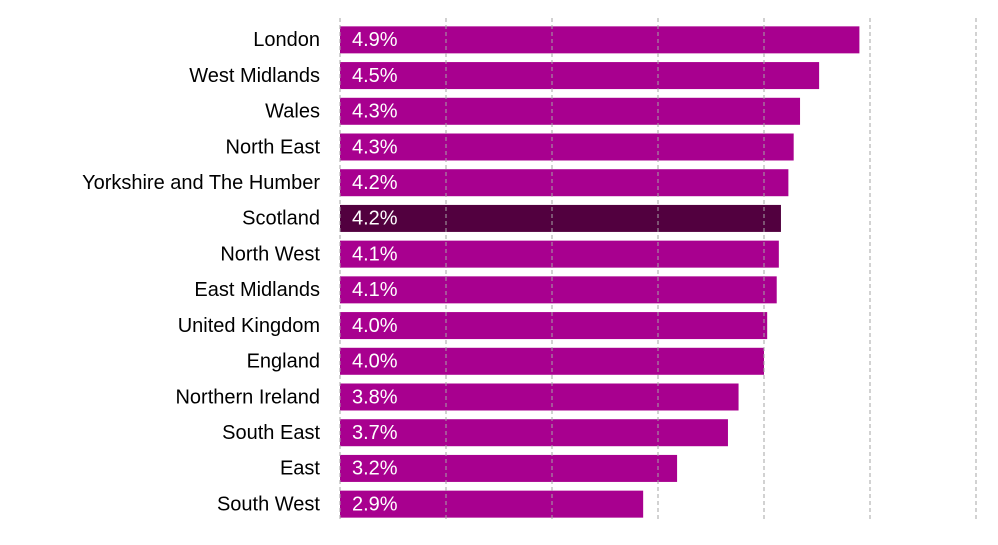  I want to click on category-label: South West, so click(268, 504).